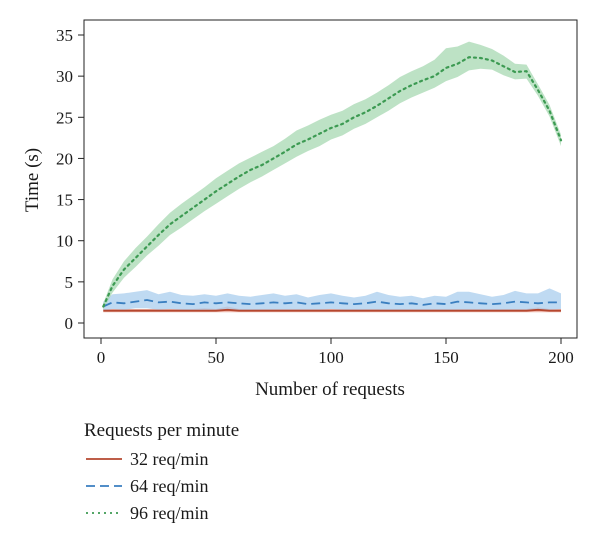  What do you see at coordinates (64, 76) in the screenshot?
I see `y-tick-label: 30` at bounding box center [64, 76].